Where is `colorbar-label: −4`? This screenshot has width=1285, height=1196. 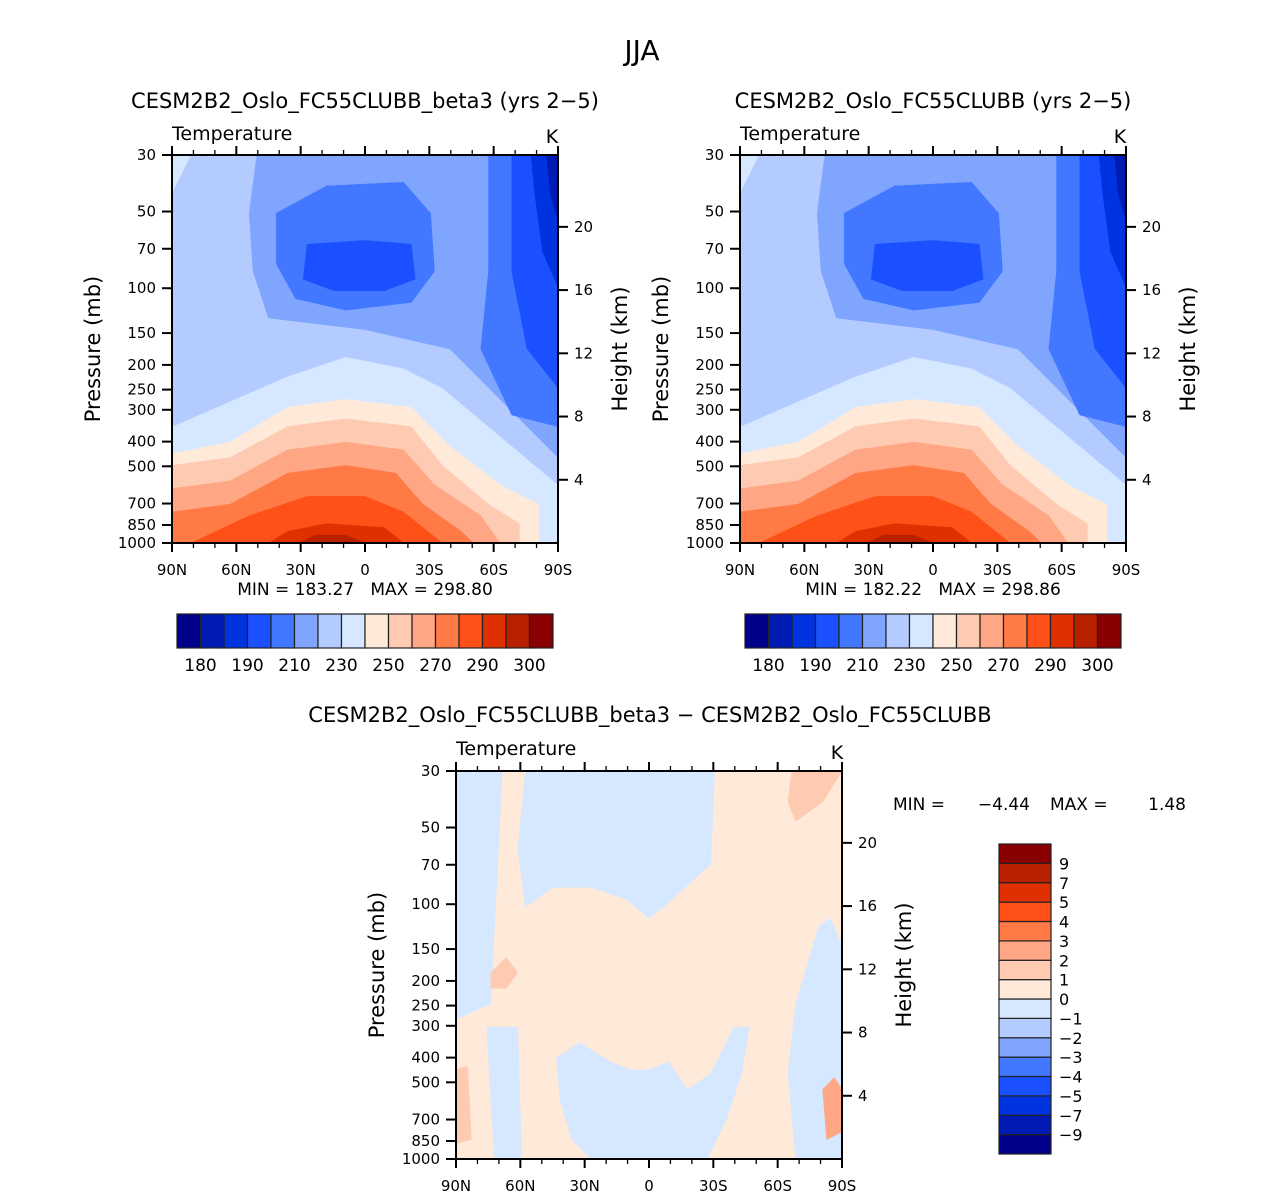 colorbar-label: −4 is located at coordinates (1071, 1077).